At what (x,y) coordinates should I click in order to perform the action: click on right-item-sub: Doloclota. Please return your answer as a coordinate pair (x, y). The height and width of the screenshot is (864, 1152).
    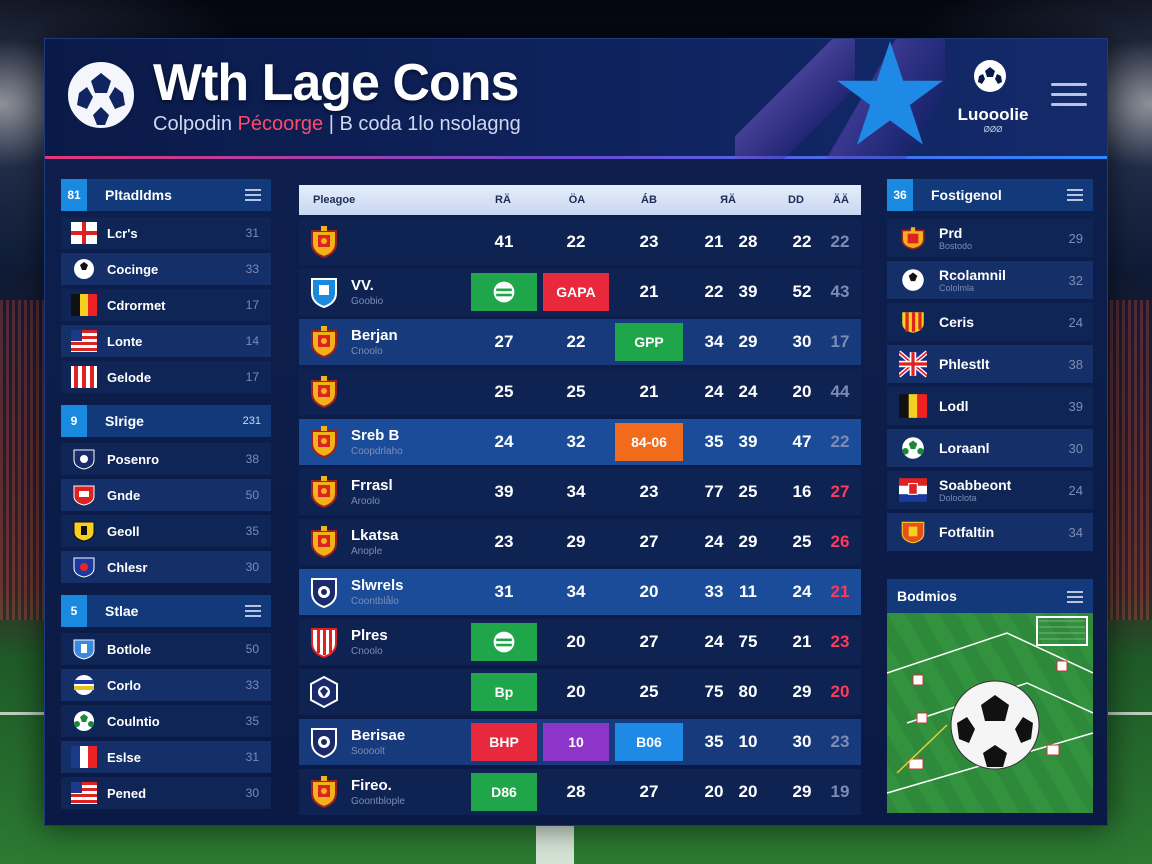
    Looking at the image, I should click on (958, 498).